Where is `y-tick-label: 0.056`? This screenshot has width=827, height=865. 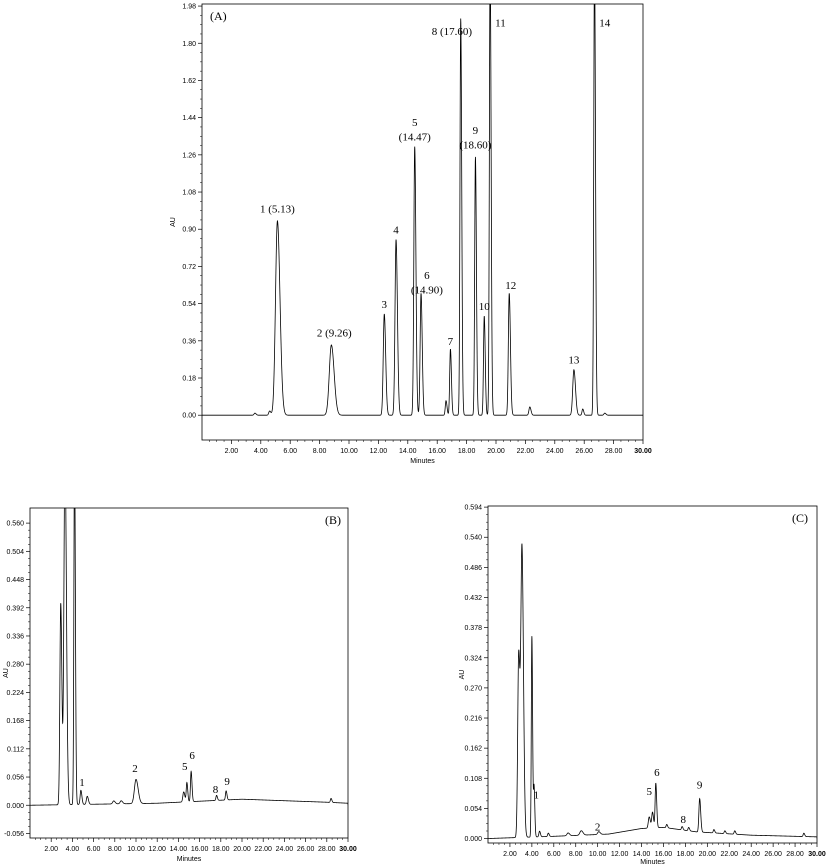
y-tick-label: 0.056 is located at coordinates (15, 778).